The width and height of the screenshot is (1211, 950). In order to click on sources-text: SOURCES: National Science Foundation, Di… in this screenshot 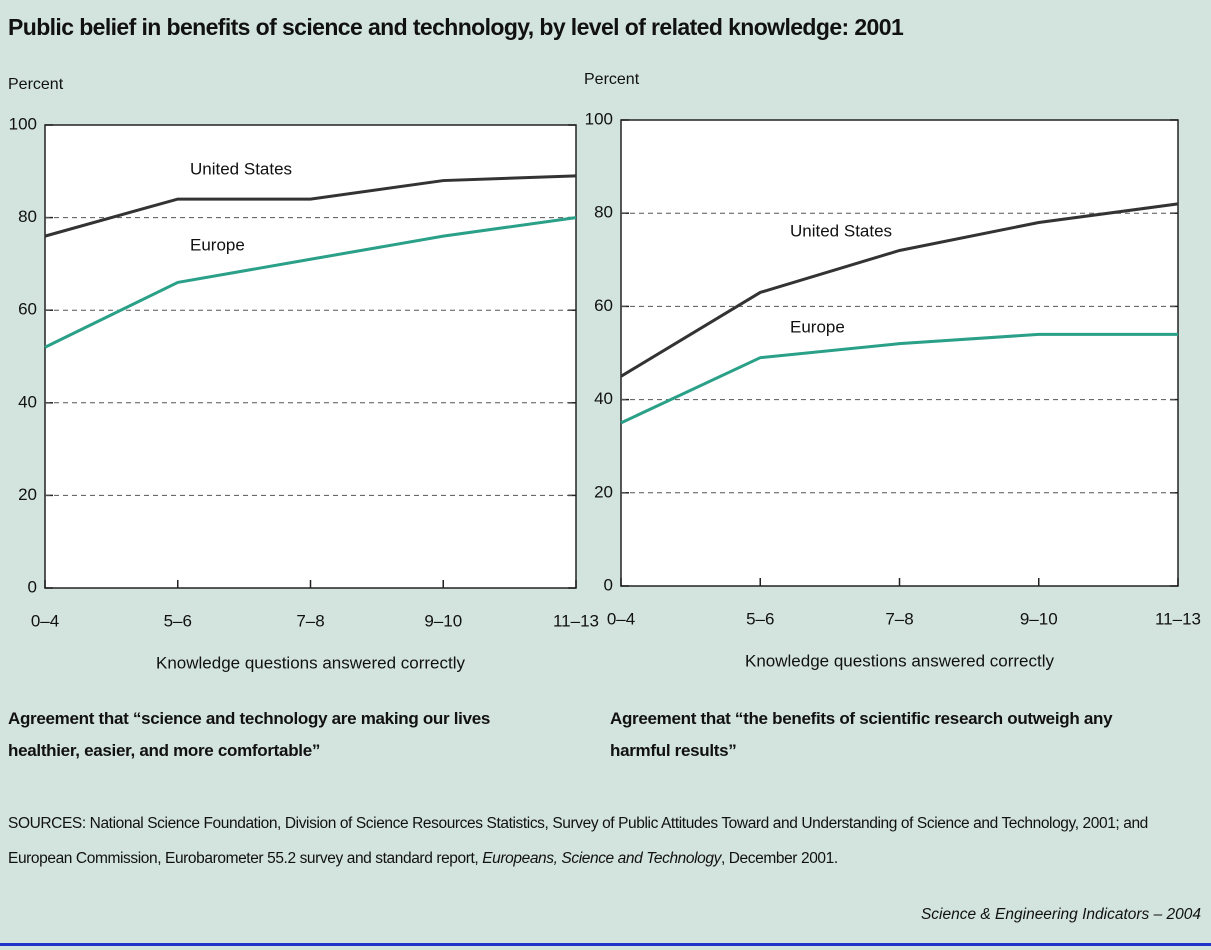, I will do `click(578, 841)`.